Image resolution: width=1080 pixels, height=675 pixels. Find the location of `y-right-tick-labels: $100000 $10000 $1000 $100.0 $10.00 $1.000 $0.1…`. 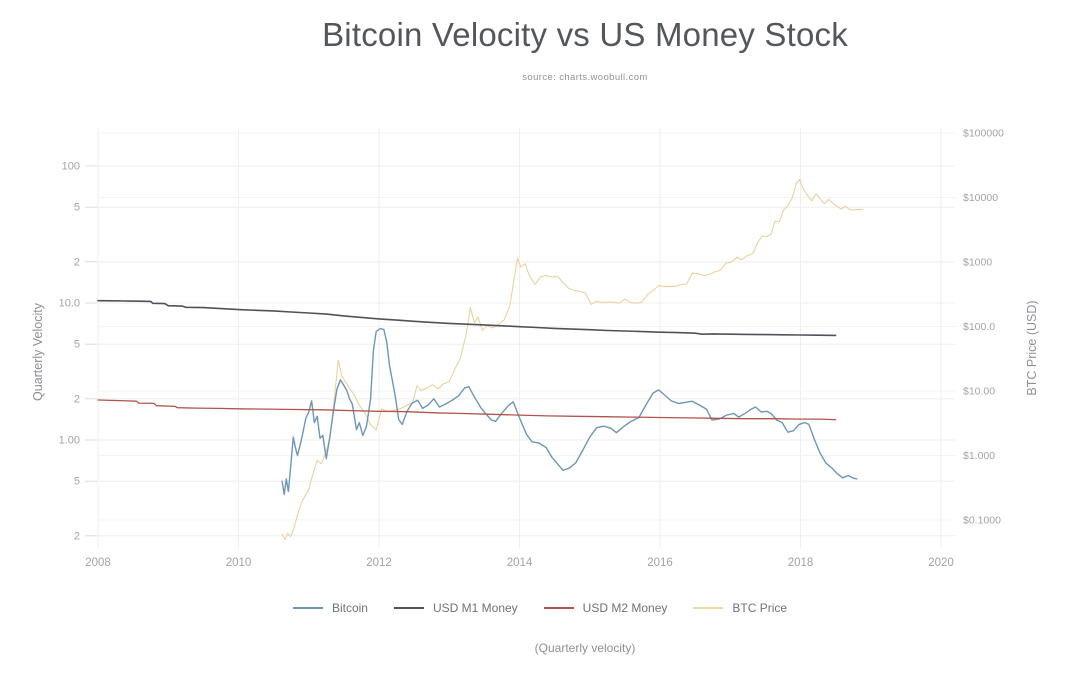

y-right-tick-labels: $100000 $10000 $1000 $100.0 $10.00 $1.000 $0.1… is located at coordinates (983, 327).